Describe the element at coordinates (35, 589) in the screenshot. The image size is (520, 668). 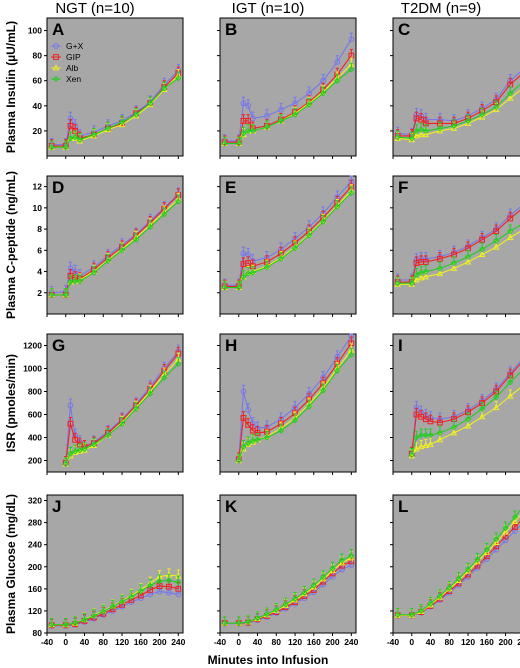
I see `y-tick-label: 160` at that location.